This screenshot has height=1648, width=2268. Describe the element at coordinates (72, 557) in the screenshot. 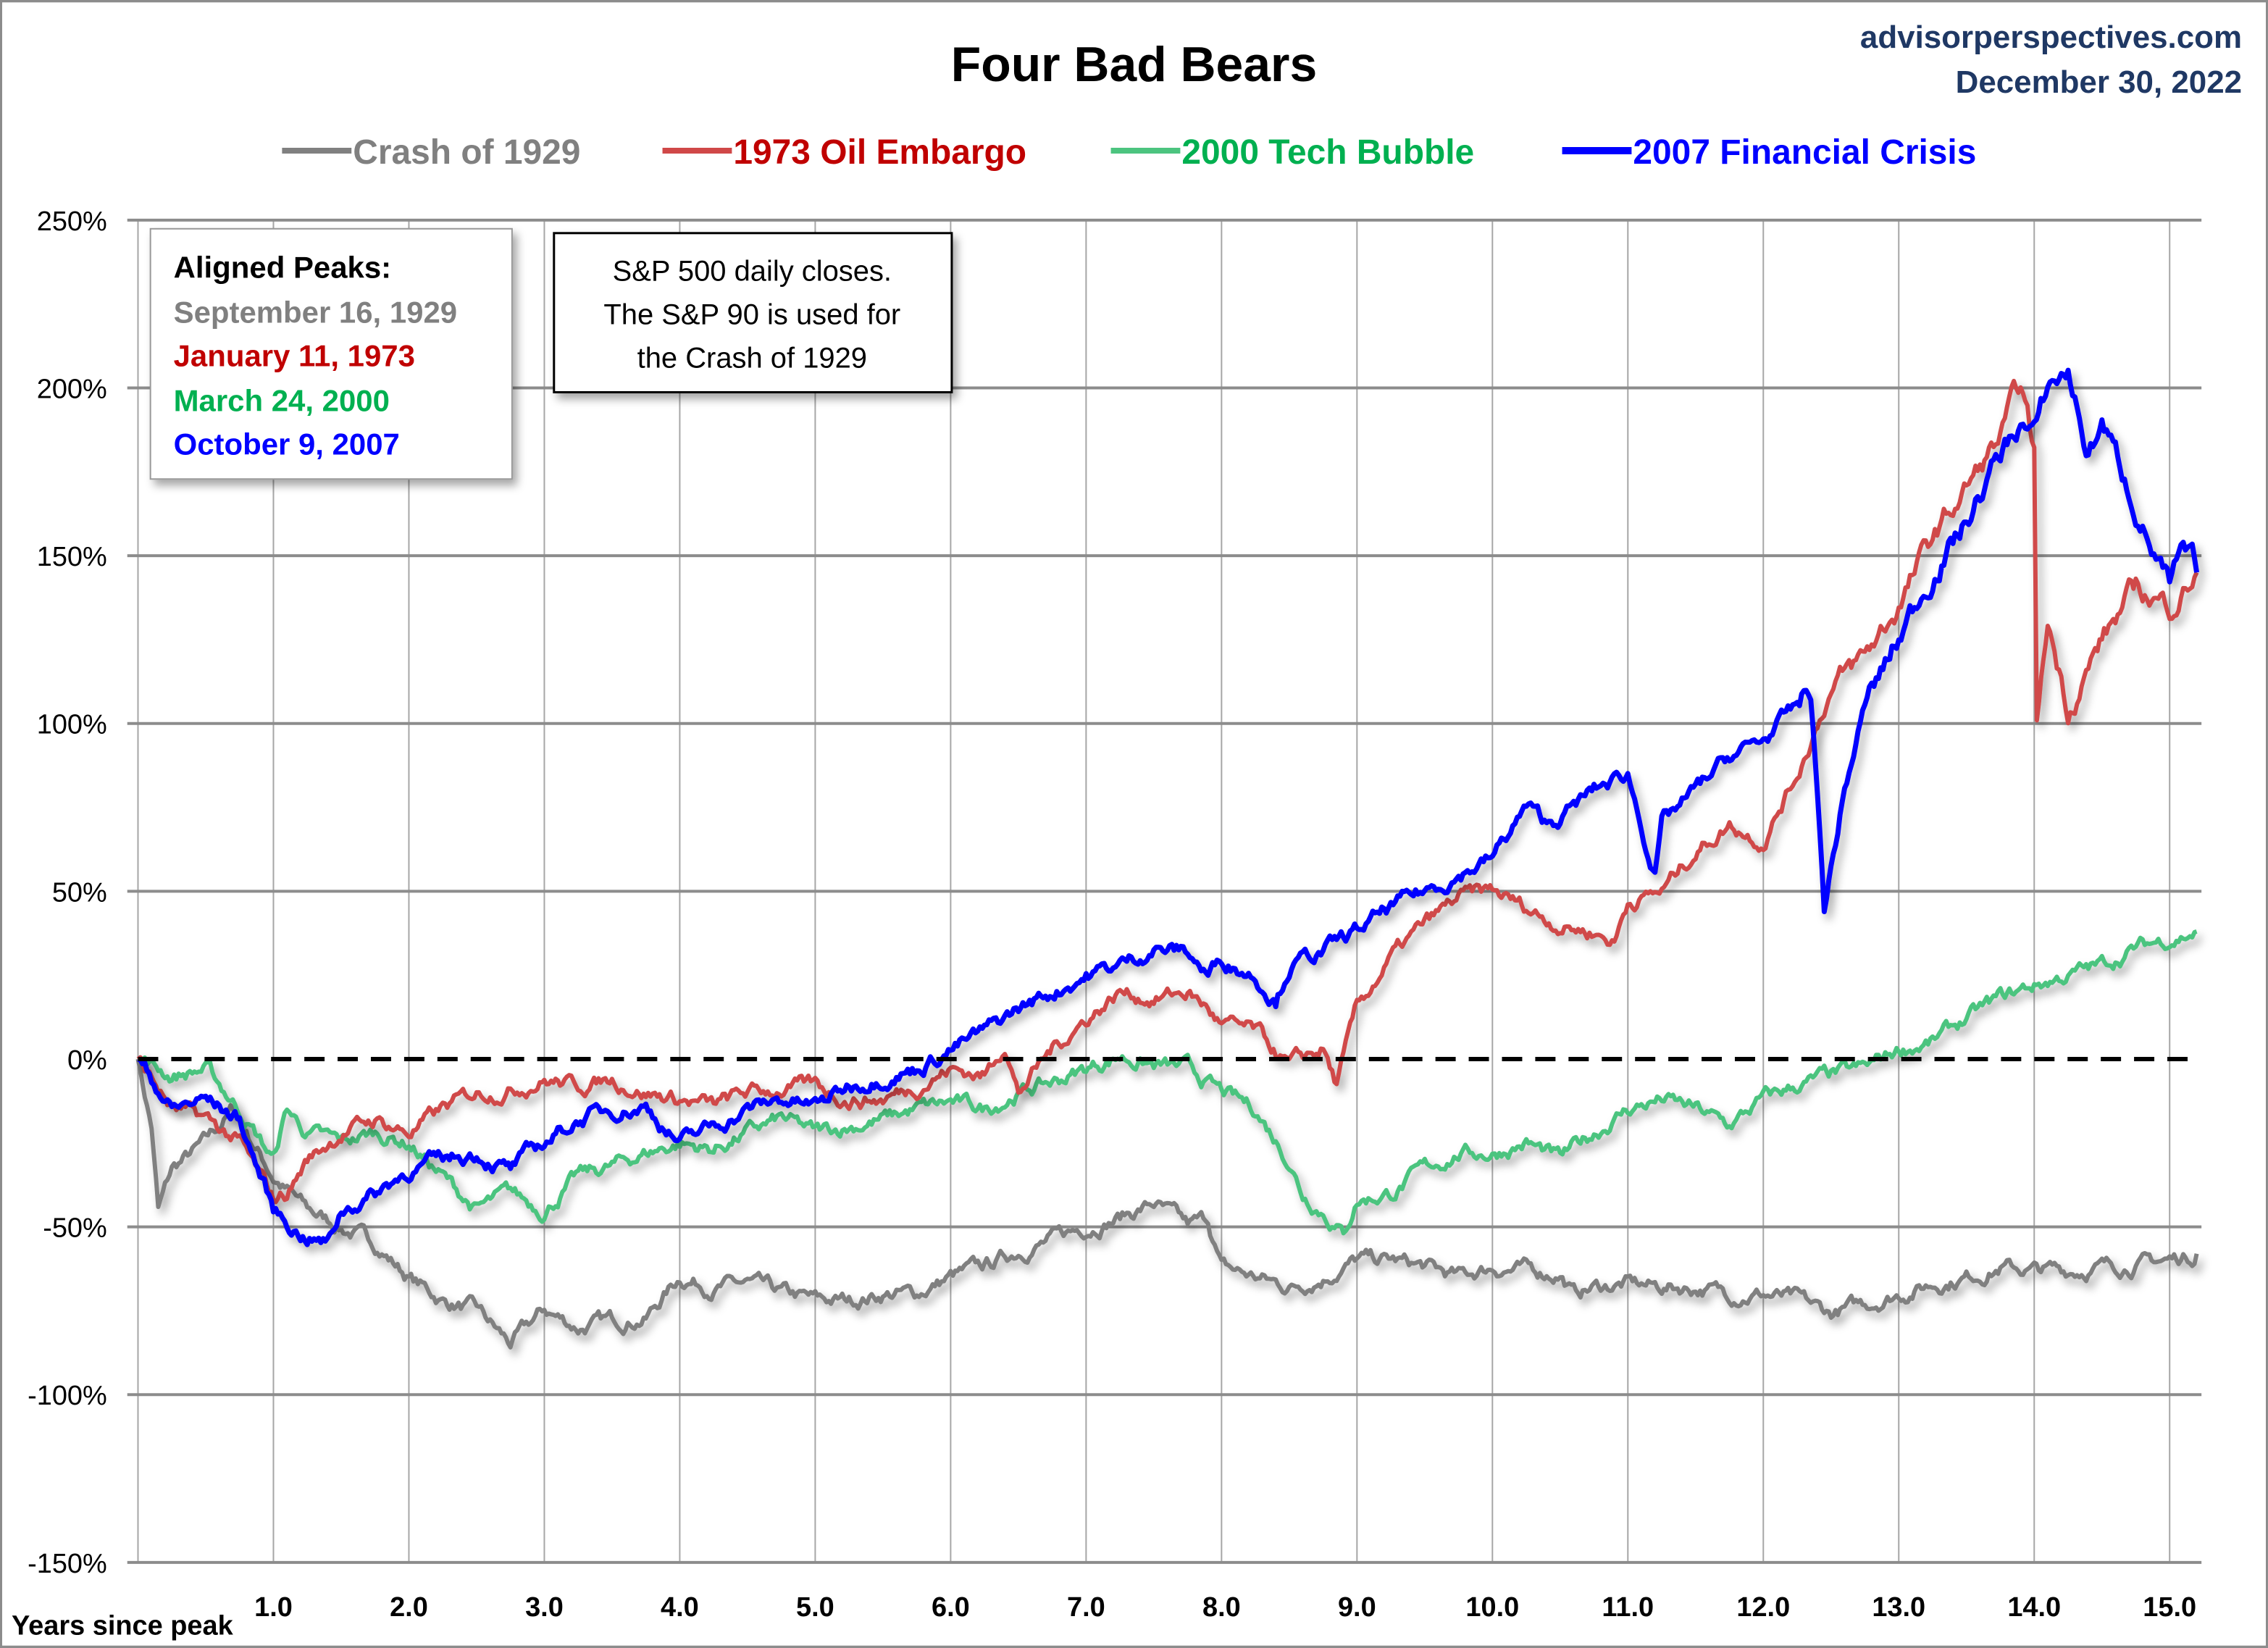

I see `y-tick-label: 150%` at that location.